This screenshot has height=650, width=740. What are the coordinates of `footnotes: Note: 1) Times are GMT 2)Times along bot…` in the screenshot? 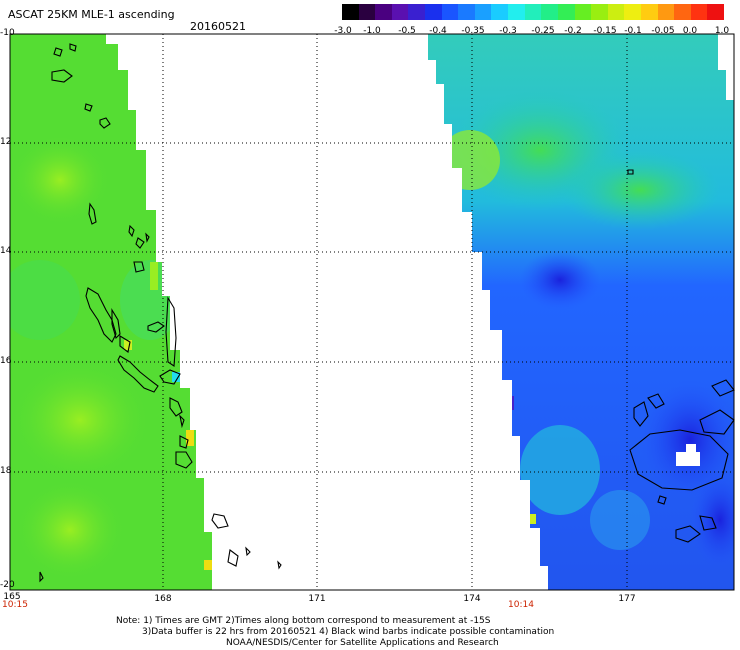 It's located at (335, 632).